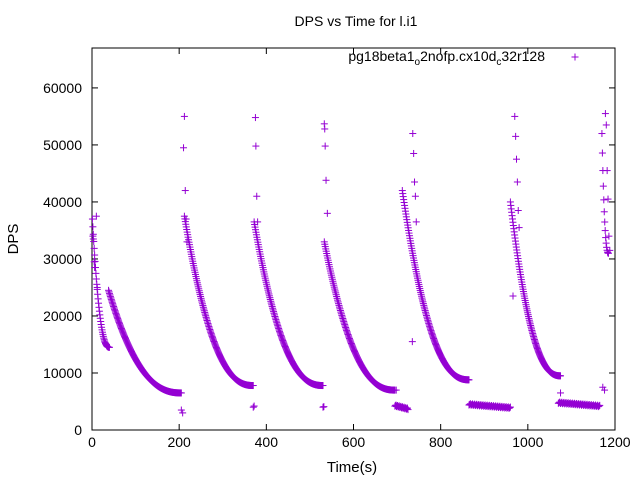 The image size is (640, 480). What do you see at coordinates (458, 56) in the screenshot?
I see `legend-label-part-2: 2nofp.cx10d` at bounding box center [458, 56].